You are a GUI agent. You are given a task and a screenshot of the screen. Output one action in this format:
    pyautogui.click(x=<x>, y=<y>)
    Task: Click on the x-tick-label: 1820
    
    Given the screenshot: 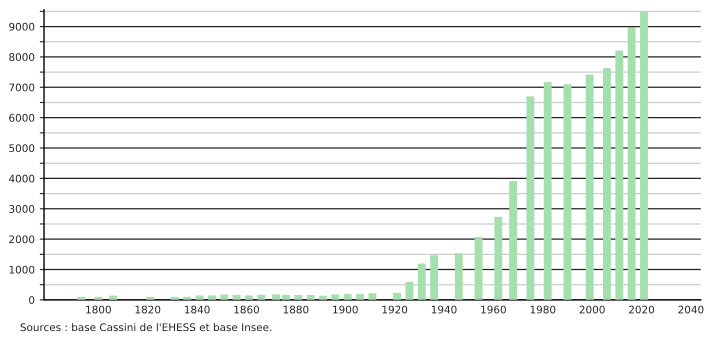 What is the action you would take?
    pyautogui.click(x=148, y=310)
    